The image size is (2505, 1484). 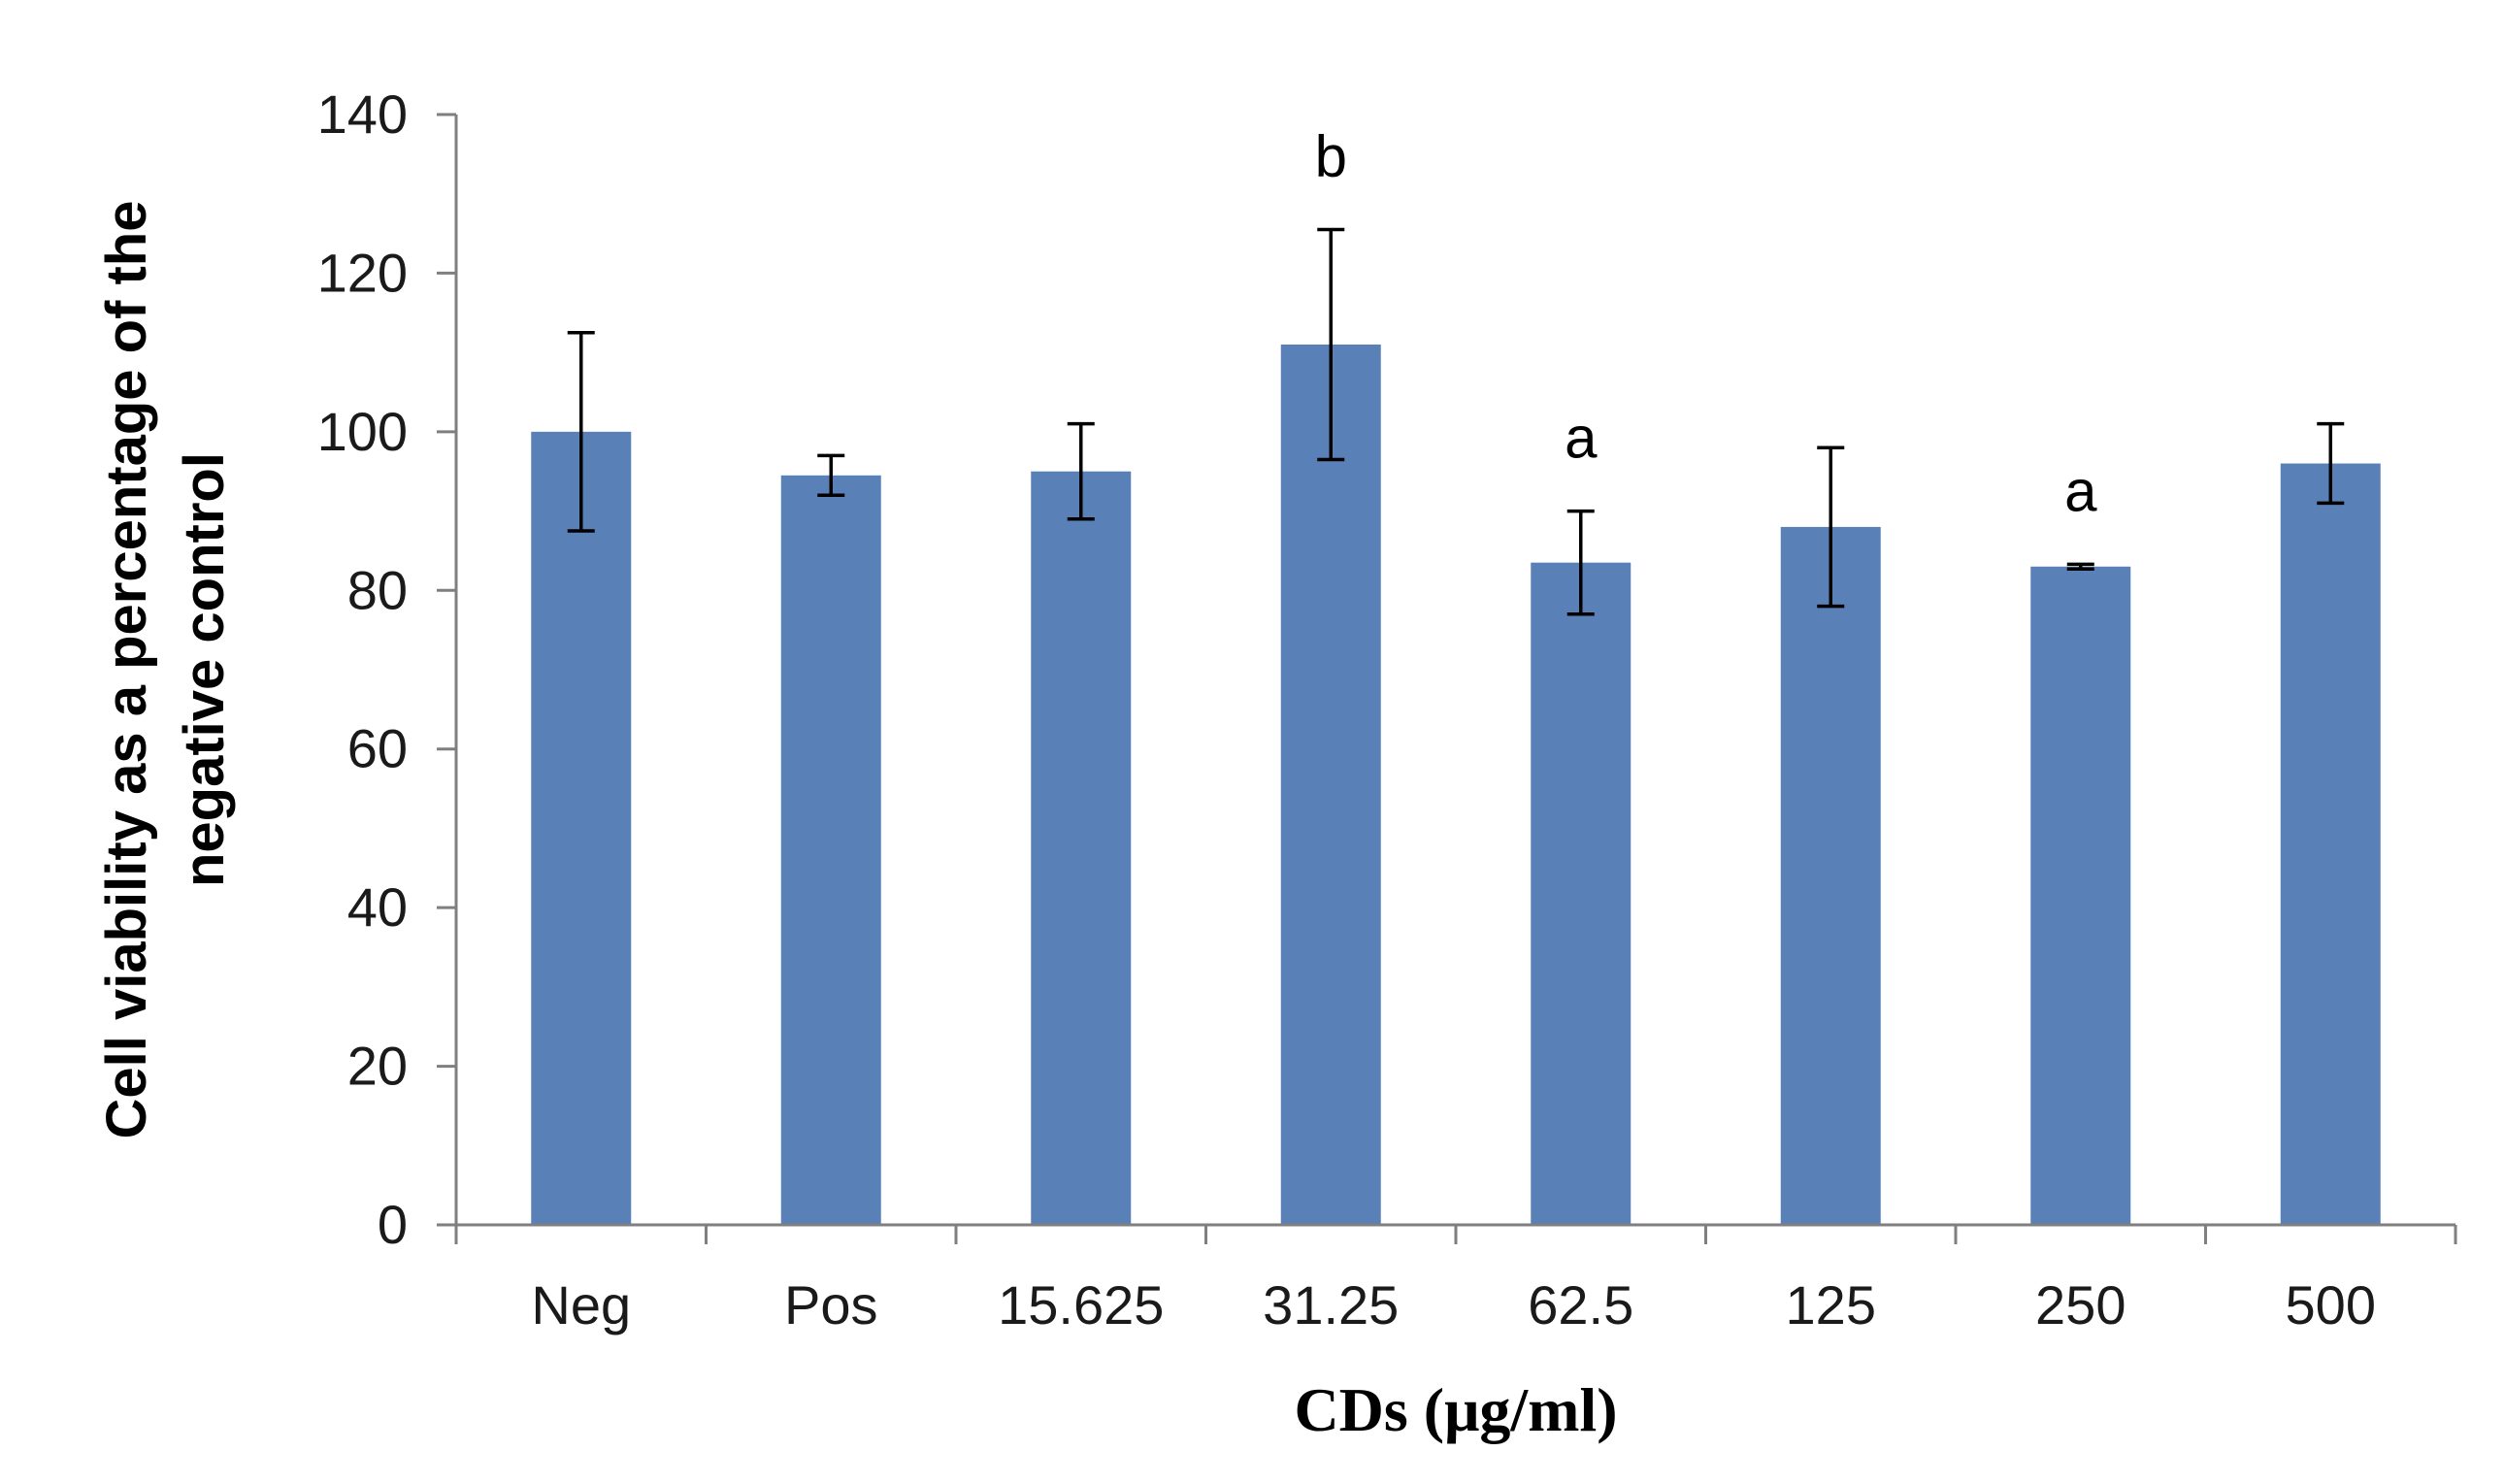 What do you see at coordinates (393, 1224) in the screenshot?
I see `y-tick-label: 0` at bounding box center [393, 1224].